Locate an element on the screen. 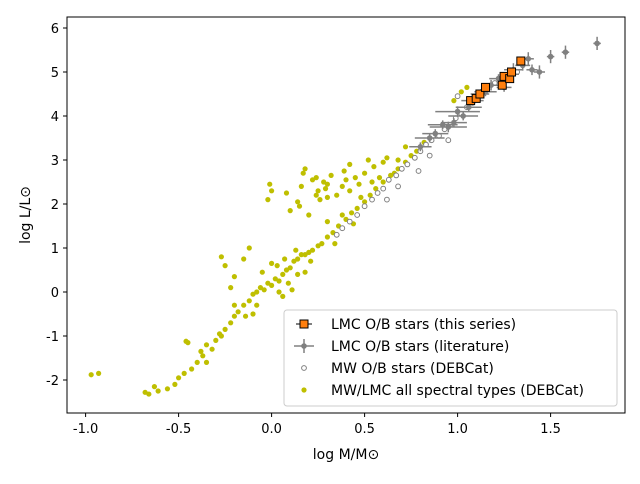 This screenshot has width=640, height=484. y-axis-label: log L/L⊙ is located at coordinates (26, 215).